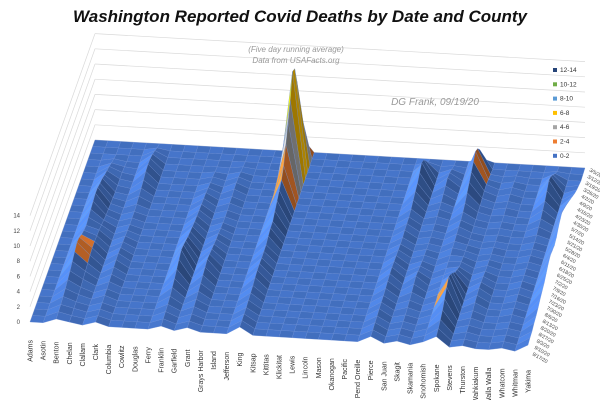 The image size is (600, 400). I want to click on county-label: Walla Walla, so click(489, 384).